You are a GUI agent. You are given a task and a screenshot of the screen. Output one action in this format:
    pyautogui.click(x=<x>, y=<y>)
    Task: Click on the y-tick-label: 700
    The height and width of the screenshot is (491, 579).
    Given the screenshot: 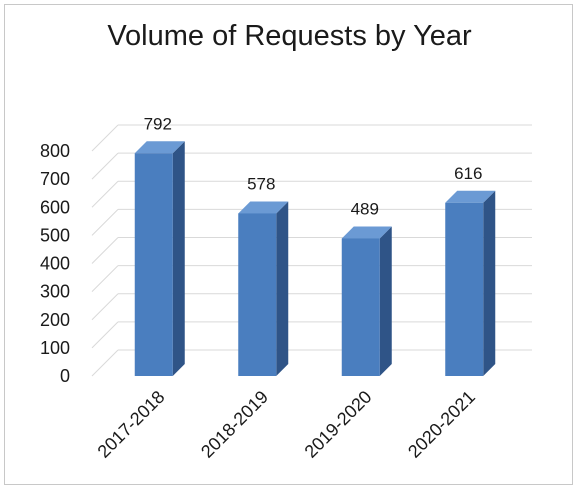 What is the action you would take?
    pyautogui.click(x=55, y=179)
    